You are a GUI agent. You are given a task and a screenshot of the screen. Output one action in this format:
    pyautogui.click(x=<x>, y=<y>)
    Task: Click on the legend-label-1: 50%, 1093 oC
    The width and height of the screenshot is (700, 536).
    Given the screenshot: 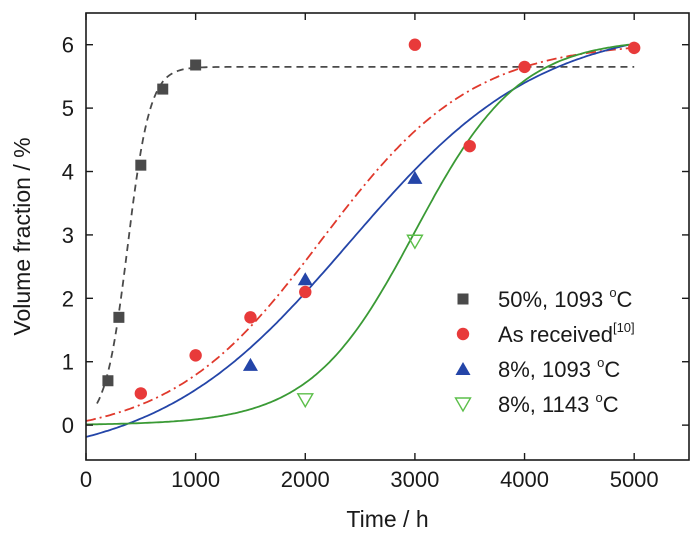 What is the action you would take?
    pyautogui.click(x=565, y=298)
    